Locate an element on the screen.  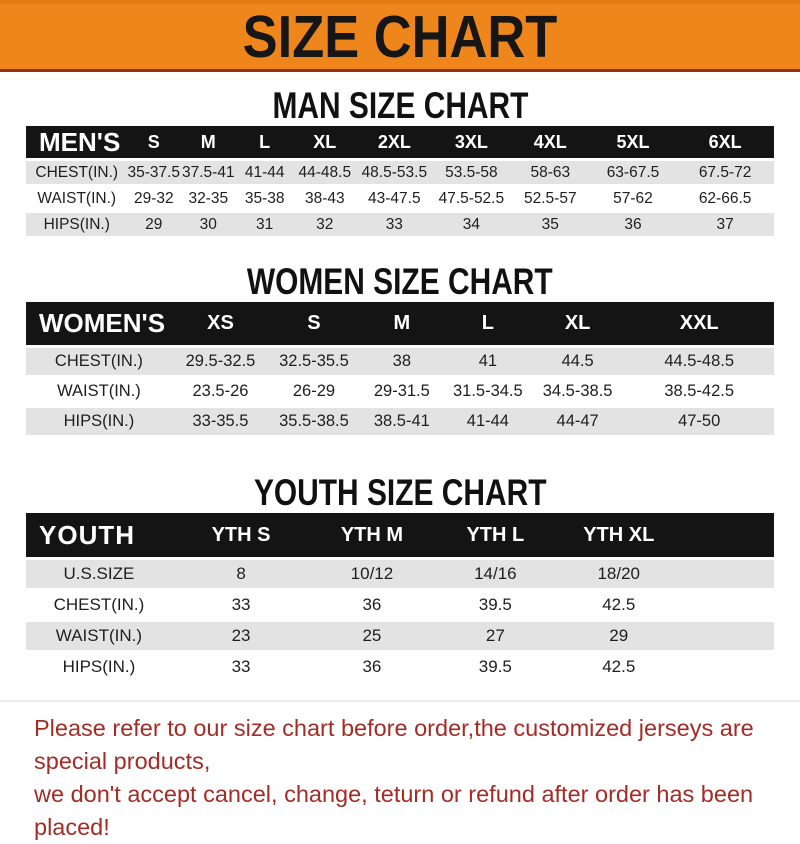
value-cell: 67.5-72 is located at coordinates (725, 172).